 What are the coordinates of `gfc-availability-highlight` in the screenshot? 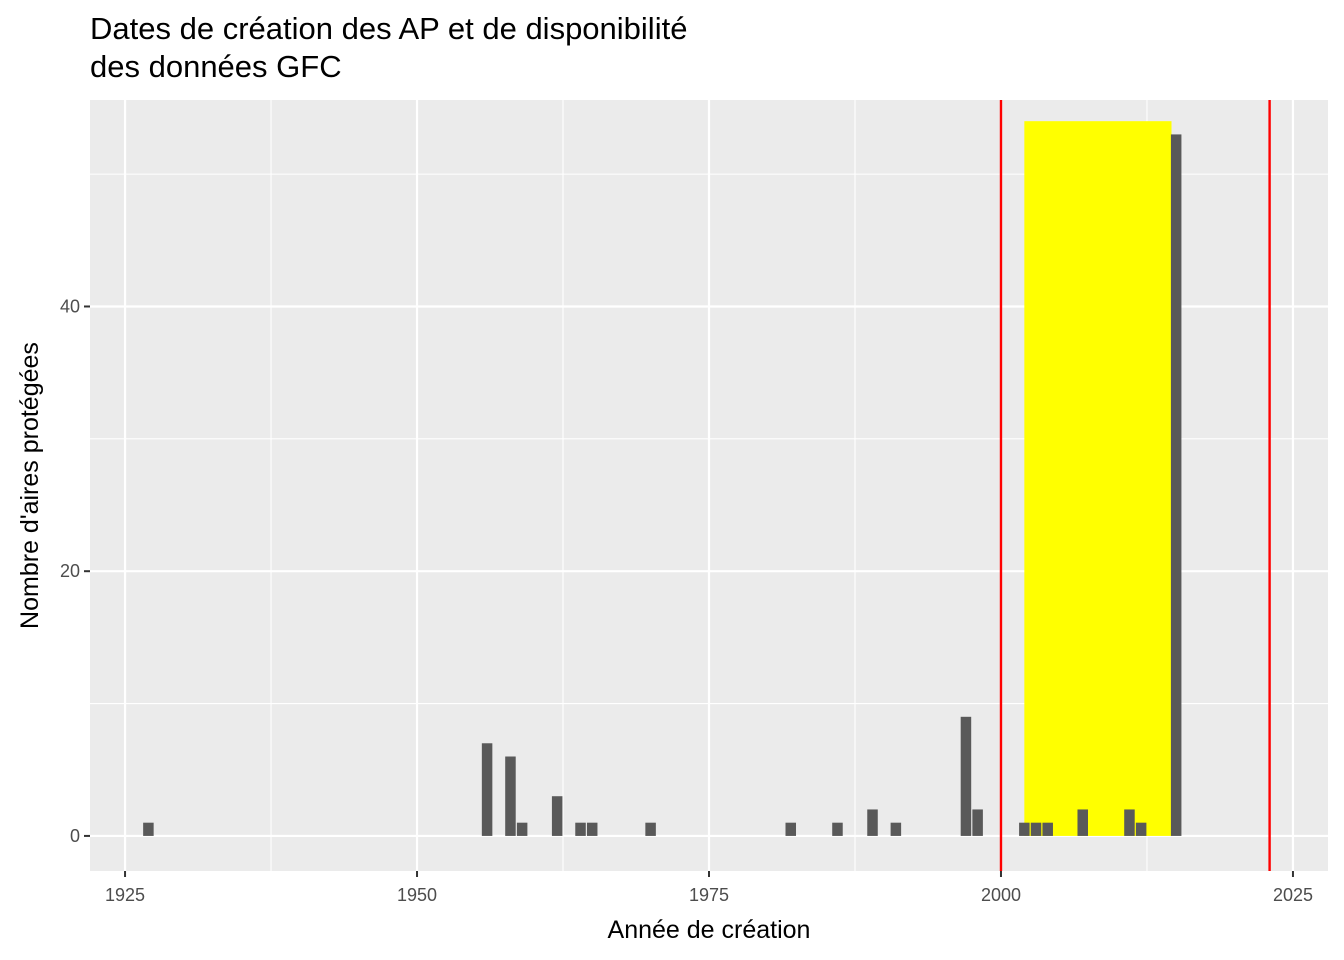 It's located at (1098, 478).